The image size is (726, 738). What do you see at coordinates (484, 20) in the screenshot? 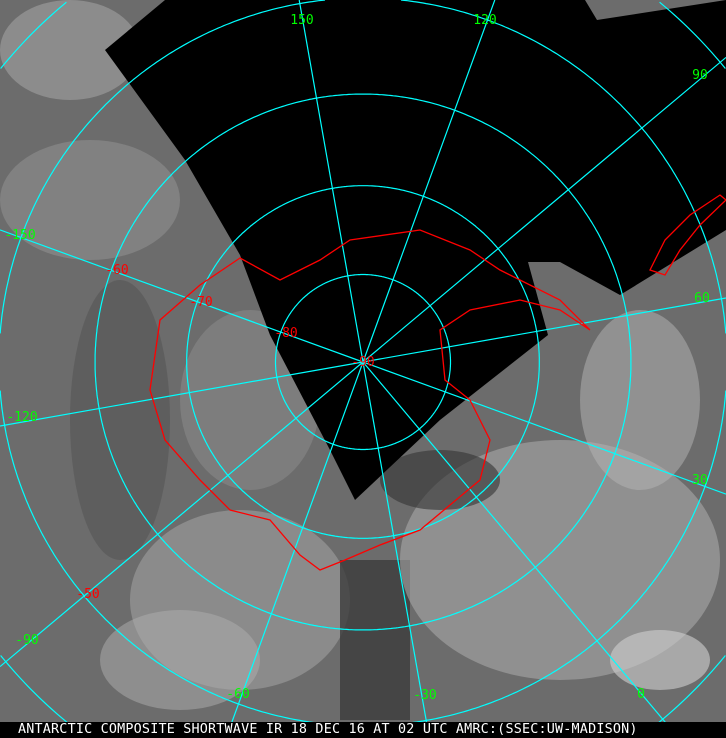
I see `longitude-label: 120` at bounding box center [484, 20].